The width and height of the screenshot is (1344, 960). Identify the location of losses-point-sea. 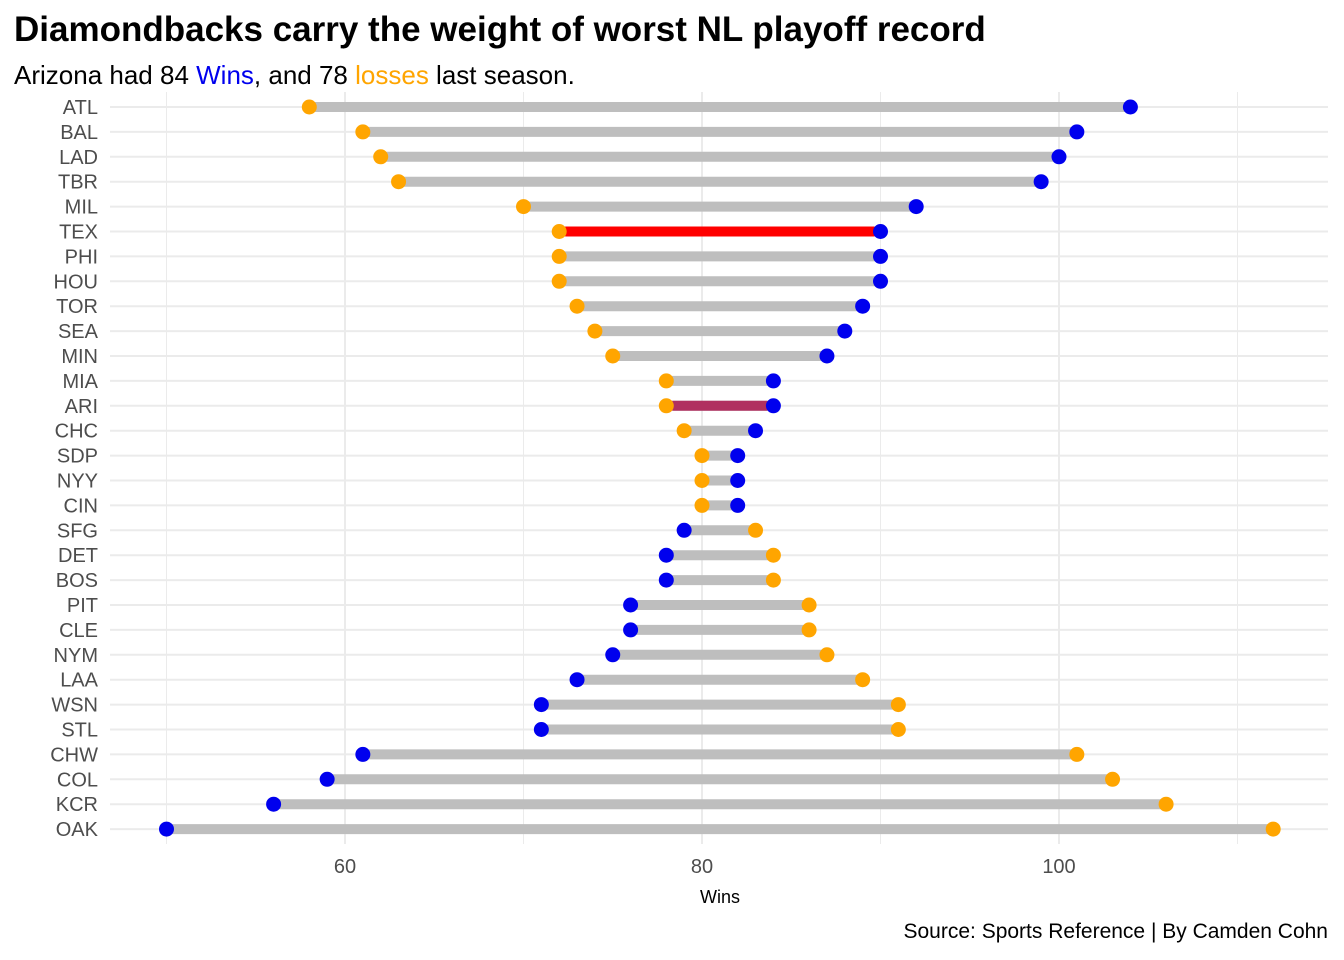
(595, 331).